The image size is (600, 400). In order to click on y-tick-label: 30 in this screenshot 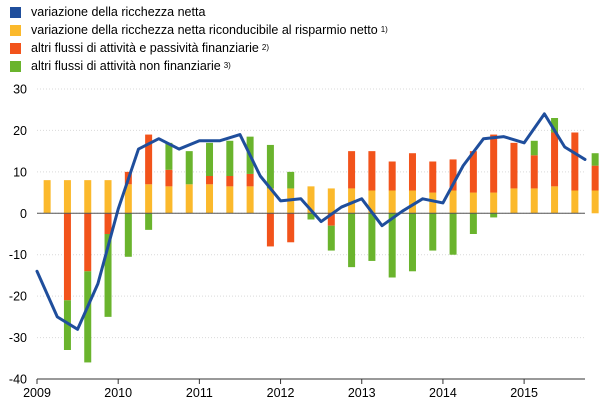, I will do `click(20, 90)`.